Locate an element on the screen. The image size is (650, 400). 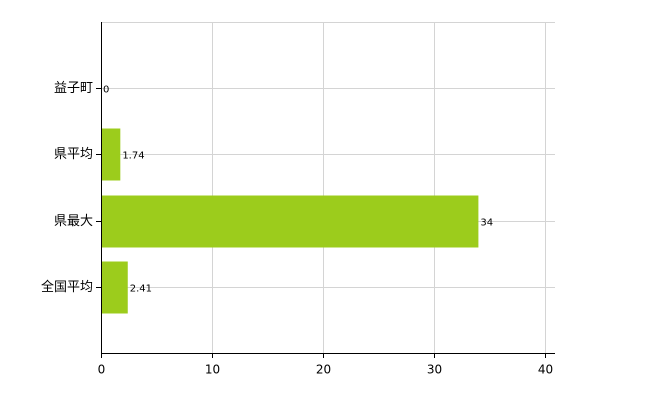
x-tick-label: 30 is located at coordinates (434, 370).